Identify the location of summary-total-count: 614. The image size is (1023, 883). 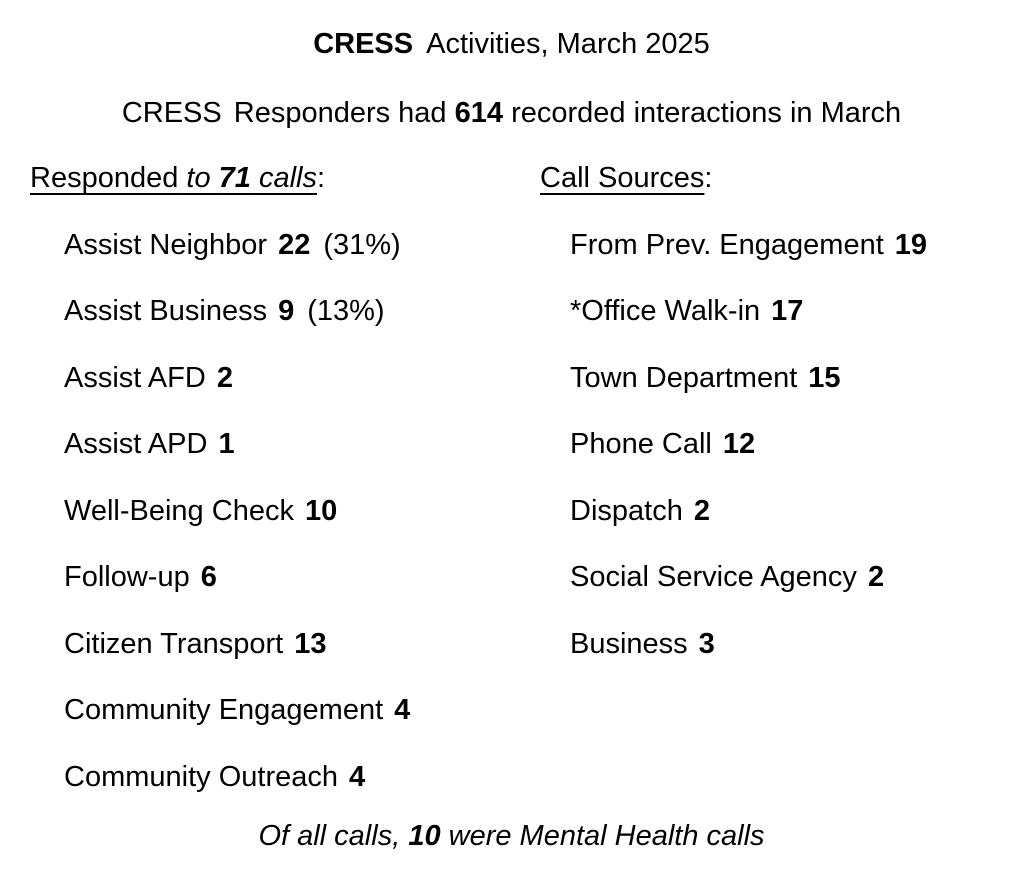
(479, 113).